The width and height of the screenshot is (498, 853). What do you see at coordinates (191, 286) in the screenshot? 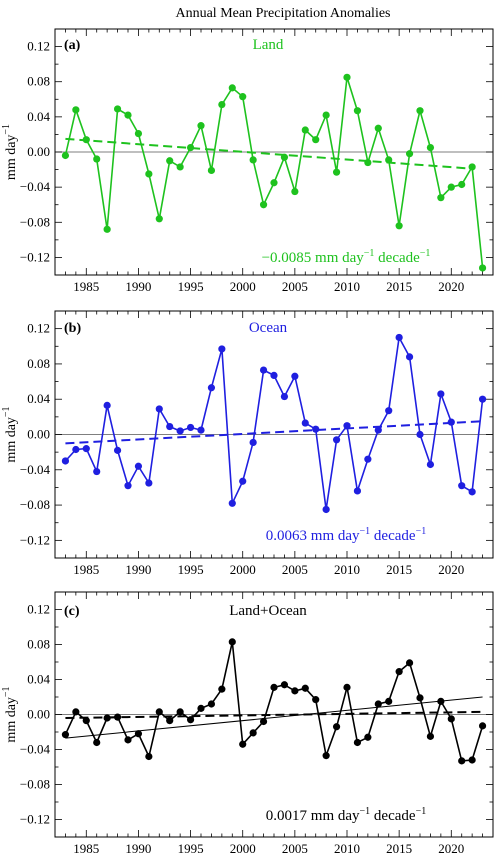
I see `x-tick-label: 1995` at bounding box center [191, 286].